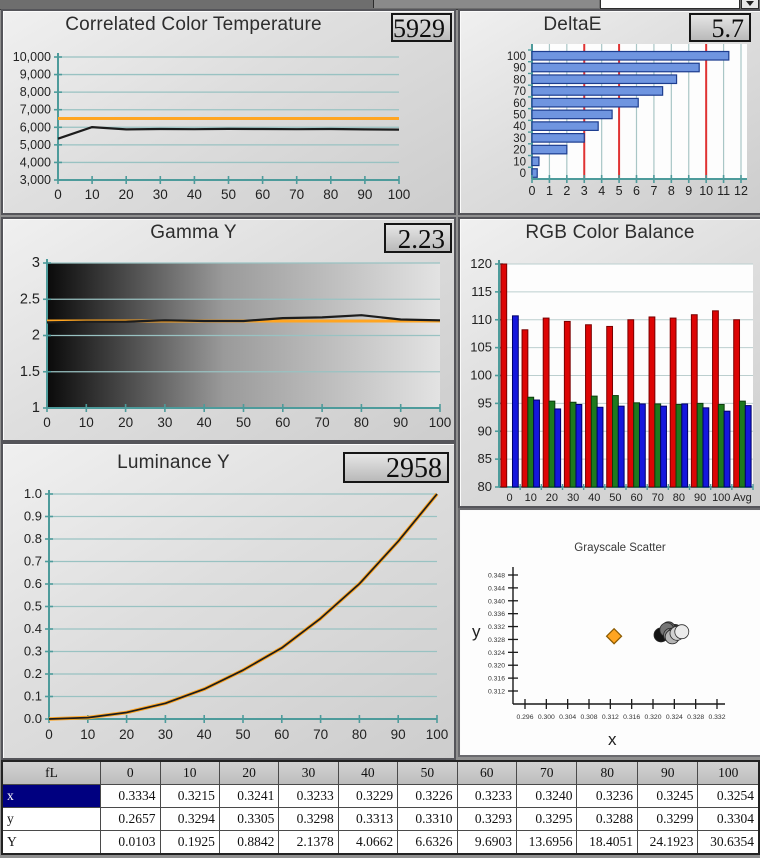  What do you see at coordinates (249, 772) in the screenshot?
I see `table-column-header: 20` at bounding box center [249, 772].